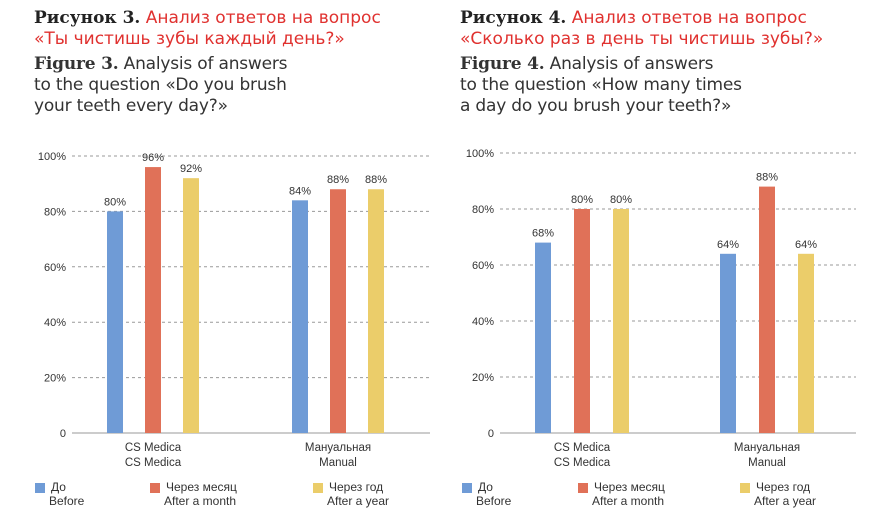  I want to click on figure-3-title-ru-line-1: Рисунок 3. Анализ ответов на вопрос, so click(207, 18).